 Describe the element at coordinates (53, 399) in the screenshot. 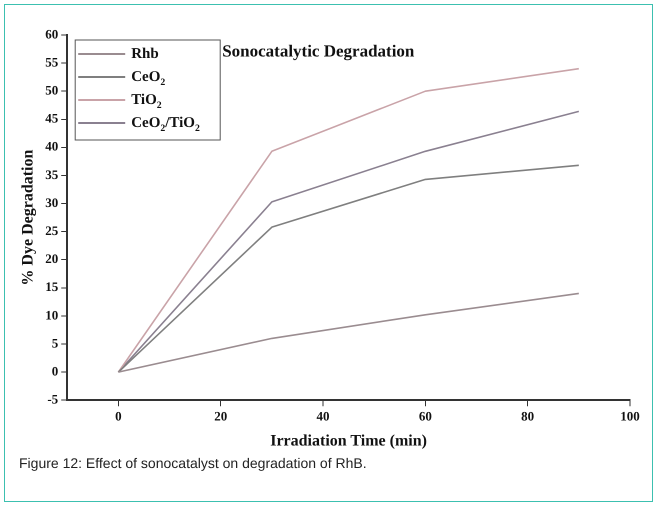

I see `y-tick-label: -5` at that location.